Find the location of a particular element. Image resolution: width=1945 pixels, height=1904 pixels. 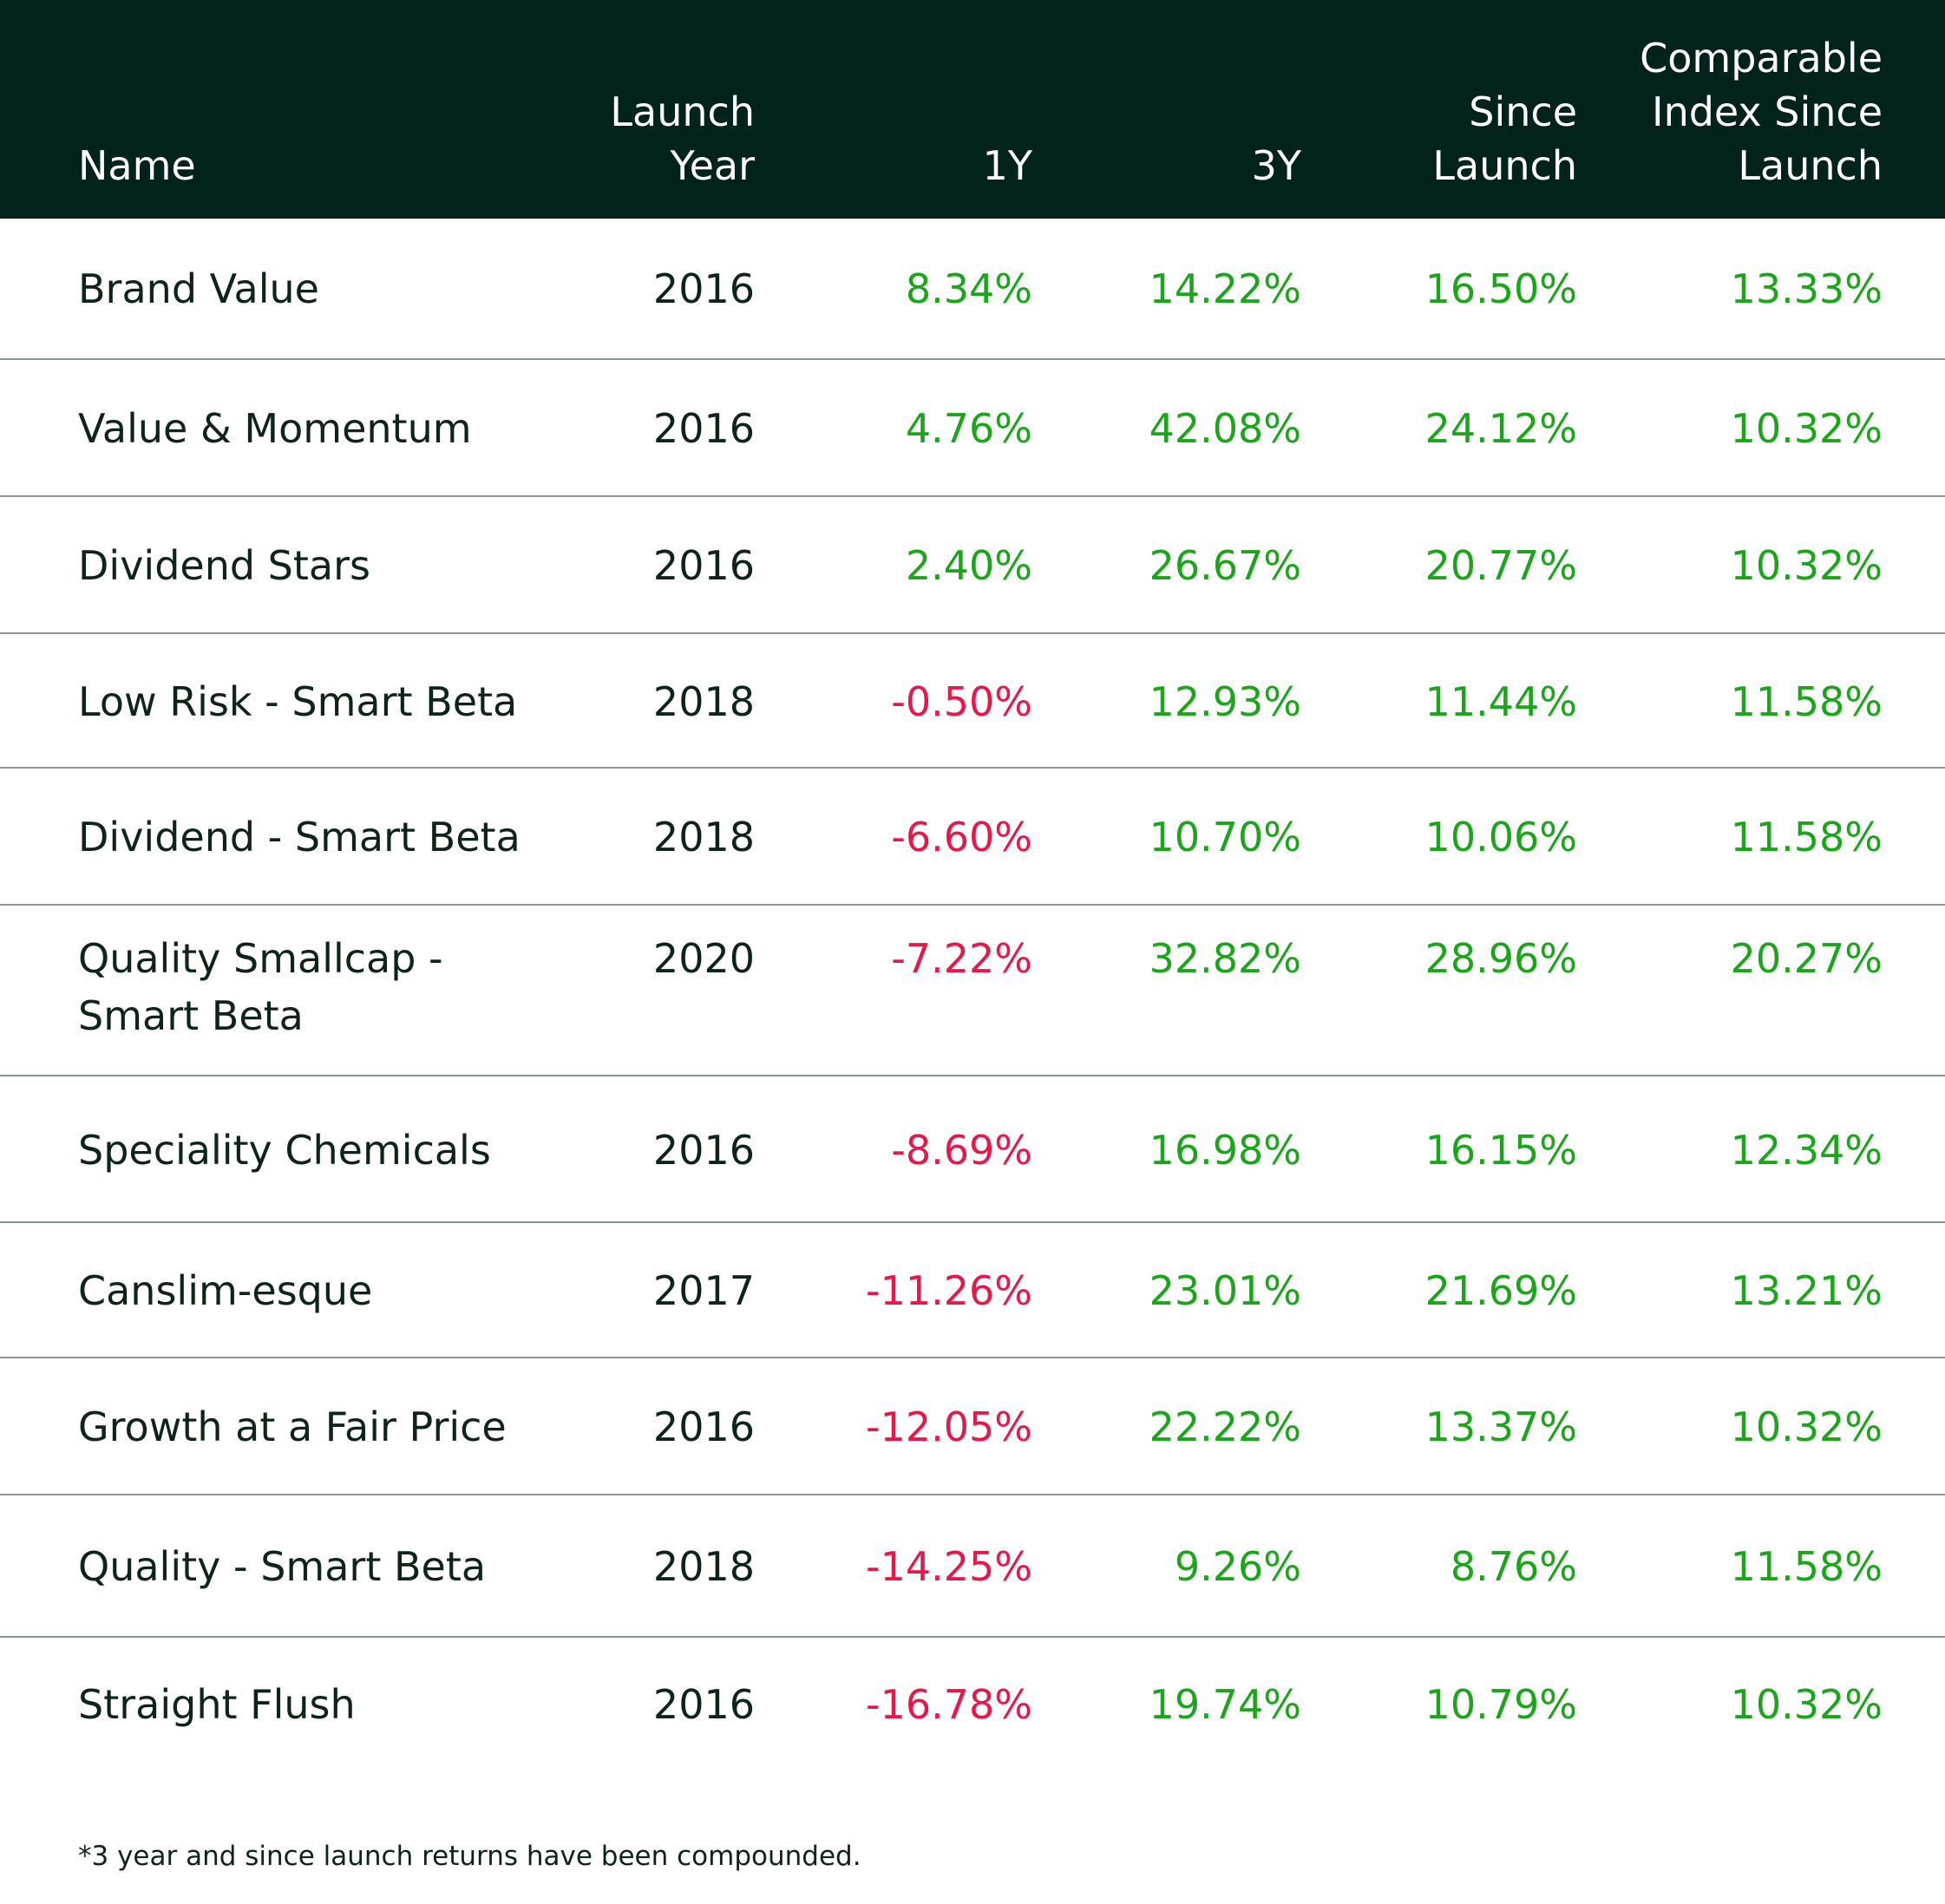

row-1y: 8.34% is located at coordinates (969, 288).